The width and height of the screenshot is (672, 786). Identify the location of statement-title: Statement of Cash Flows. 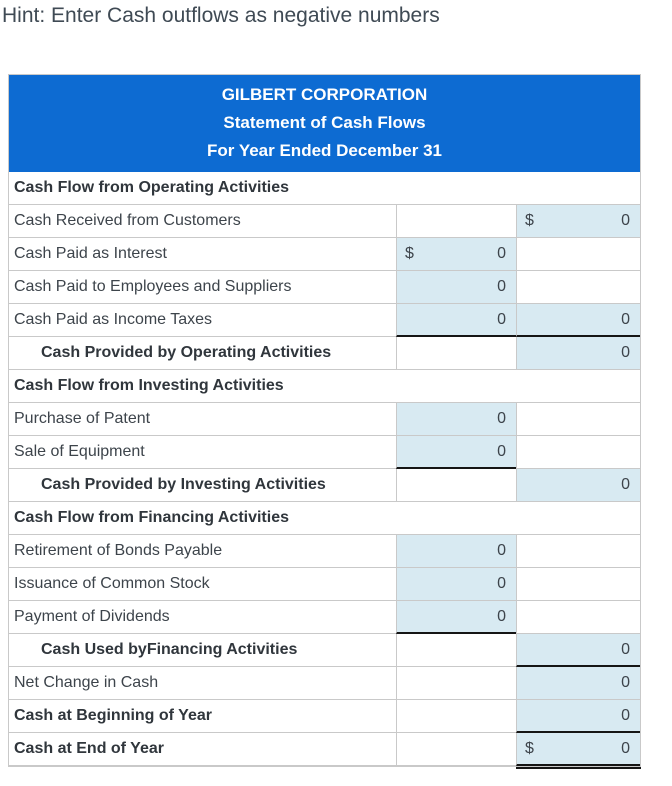
(324, 122).